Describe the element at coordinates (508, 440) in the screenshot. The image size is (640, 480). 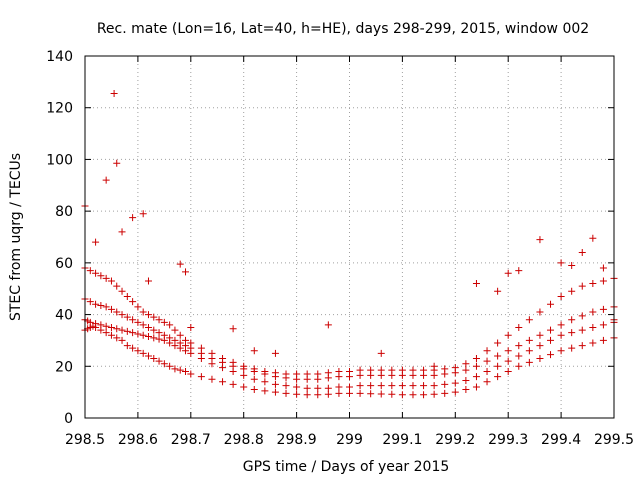
I see `x-tick-label: 299.3` at that location.